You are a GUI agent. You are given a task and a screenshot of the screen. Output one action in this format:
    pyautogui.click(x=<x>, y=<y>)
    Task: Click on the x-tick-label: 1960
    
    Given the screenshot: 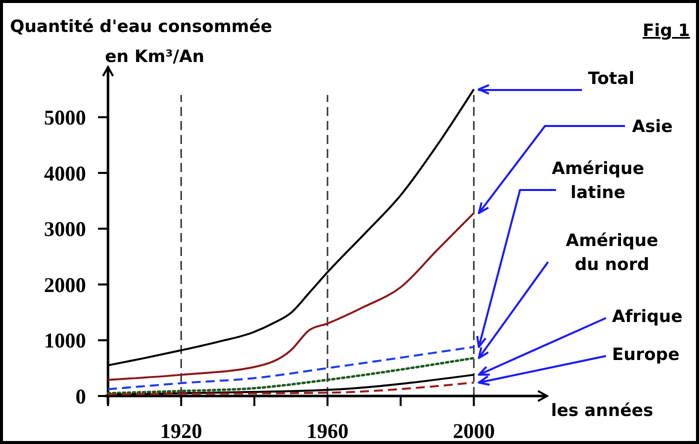 What is the action you would take?
    pyautogui.click(x=327, y=431)
    